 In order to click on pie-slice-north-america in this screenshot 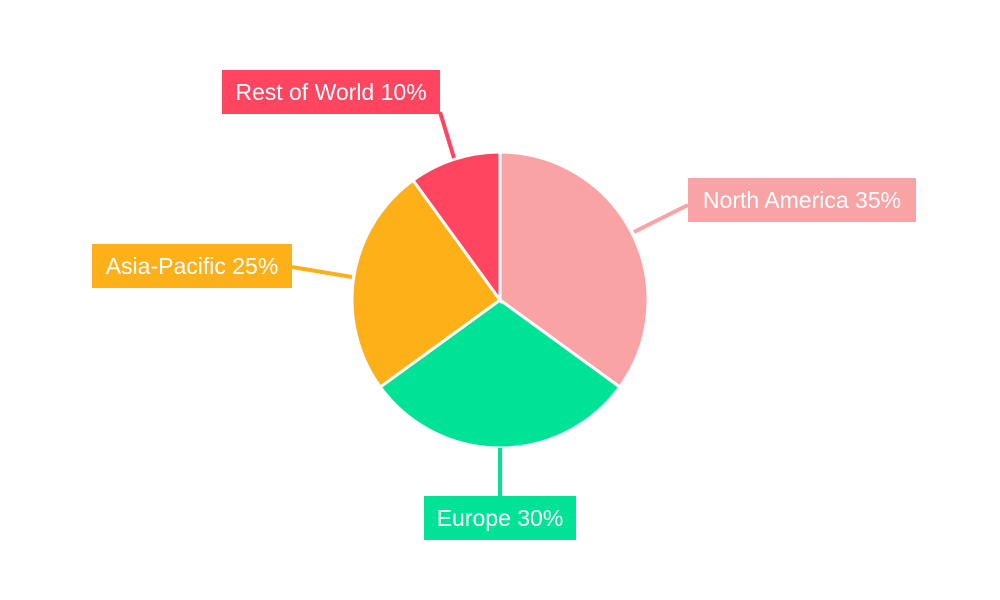, I will do `click(574, 270)`.